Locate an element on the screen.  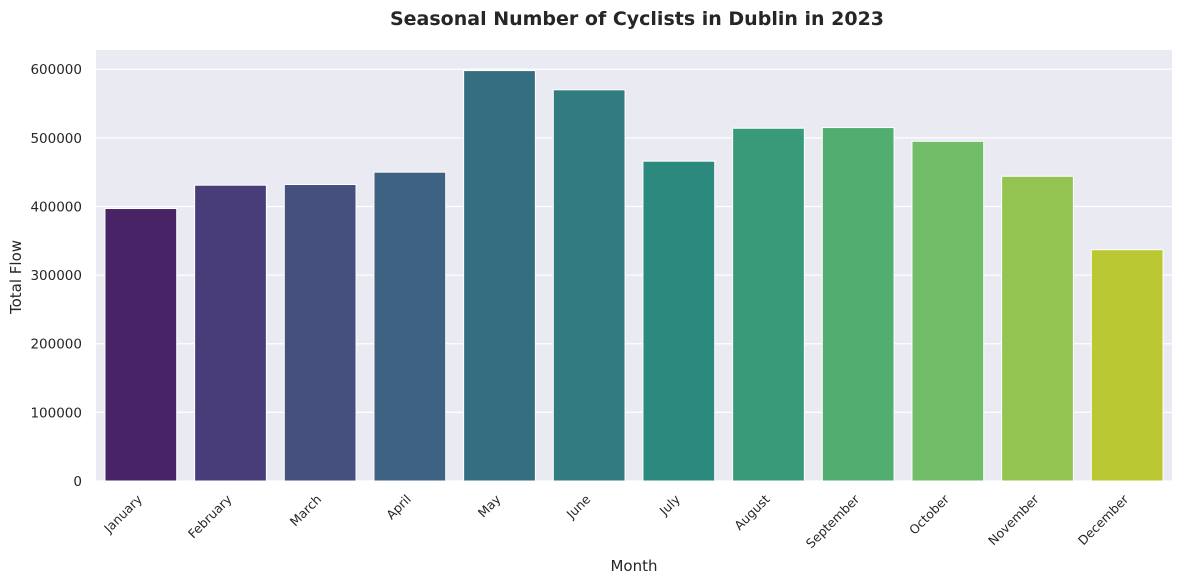
x-tick-label: January is located at coordinates (122, 513).